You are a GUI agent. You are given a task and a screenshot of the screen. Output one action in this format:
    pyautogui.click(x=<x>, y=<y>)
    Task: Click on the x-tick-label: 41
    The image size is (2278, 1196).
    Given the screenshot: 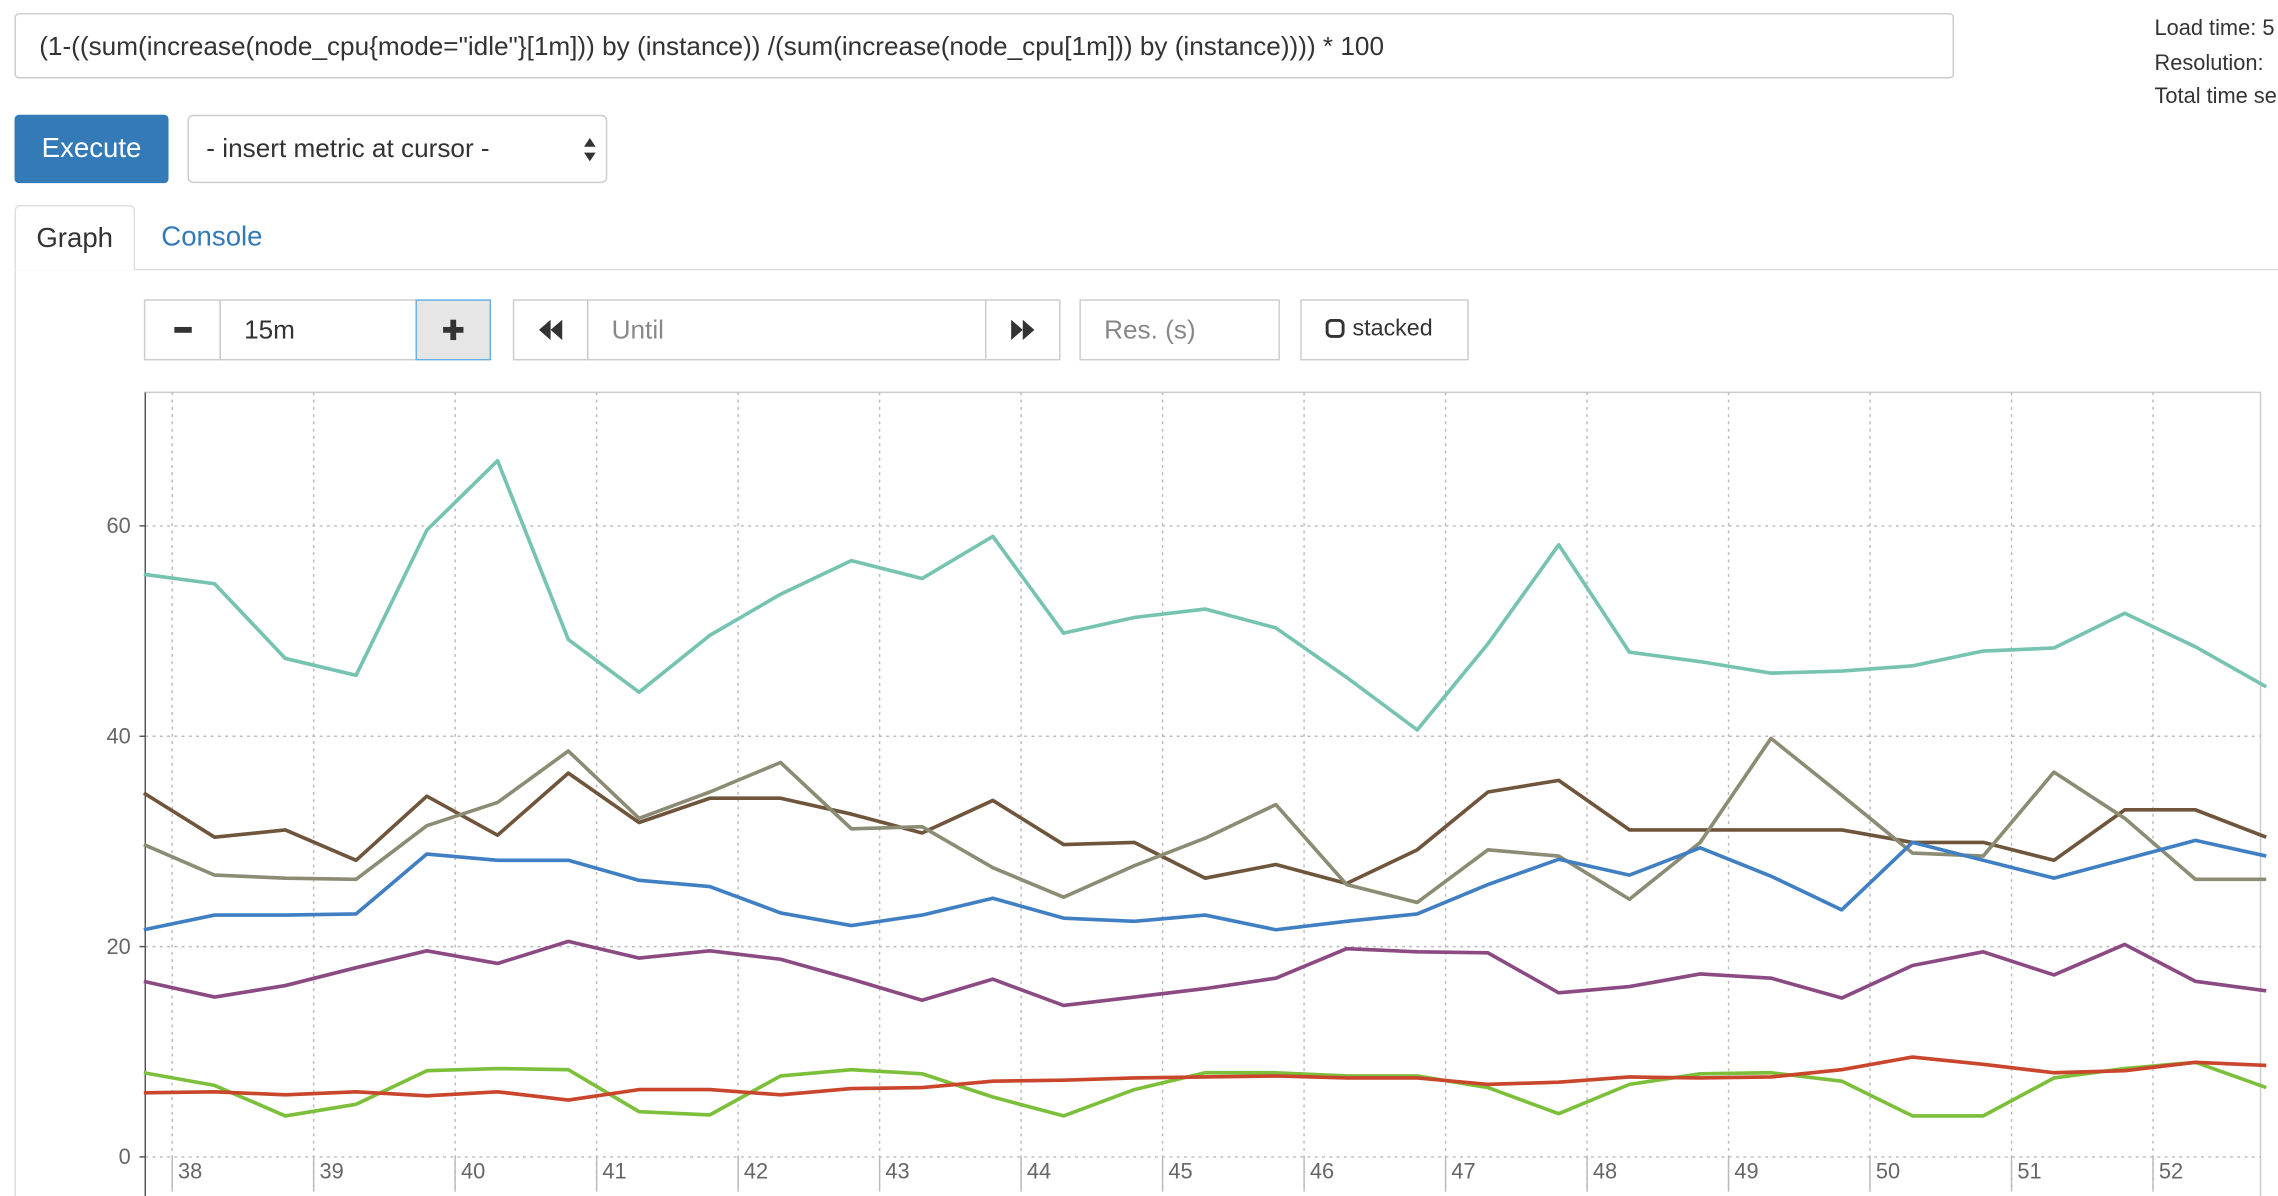 What is the action you would take?
    pyautogui.click(x=614, y=1171)
    